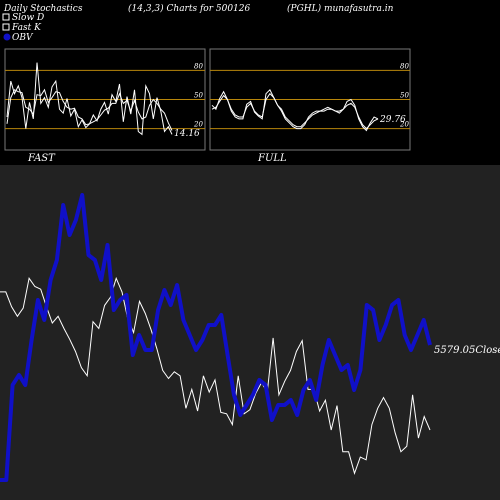  What do you see at coordinates (189, 8) in the screenshot?
I see `chart-params: (14,3,3) Charts for 500126` at bounding box center [189, 8].